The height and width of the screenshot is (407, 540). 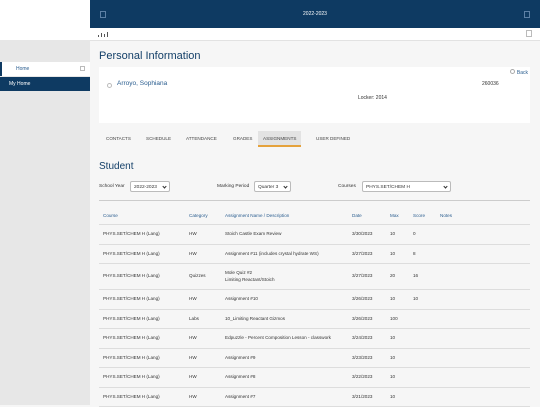 What do you see at coordinates (284, 358) in the screenshot?
I see `cell-name: Assignment #9` at bounding box center [284, 358].